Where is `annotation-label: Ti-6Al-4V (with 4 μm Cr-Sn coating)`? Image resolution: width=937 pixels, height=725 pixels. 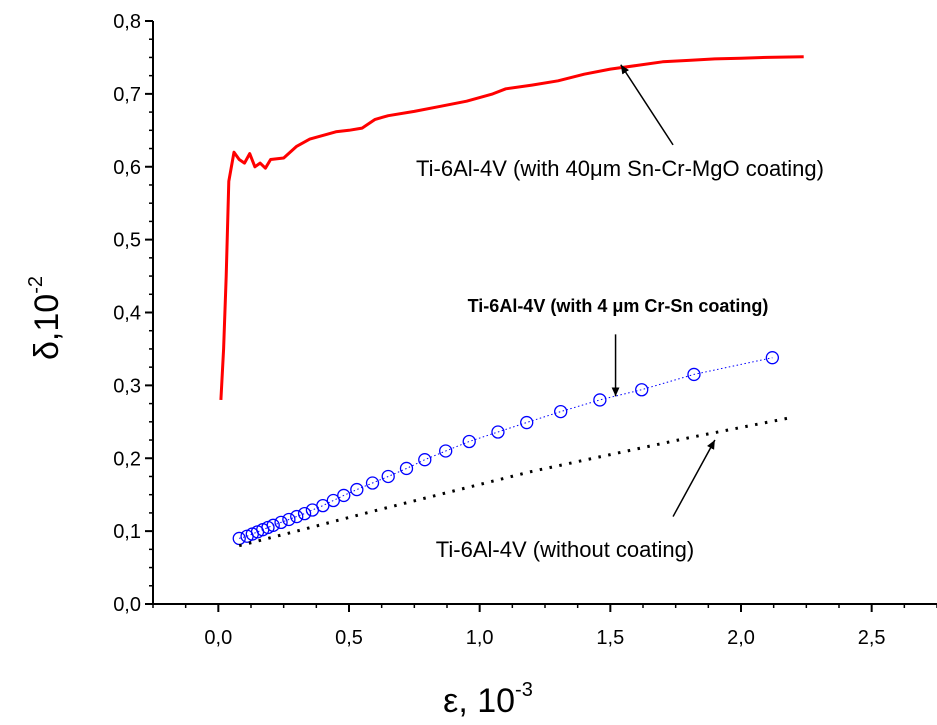
annotation-label: Ti-6Al-4V (with 4 μm Cr-Sn coating) is located at coordinates (618, 306).